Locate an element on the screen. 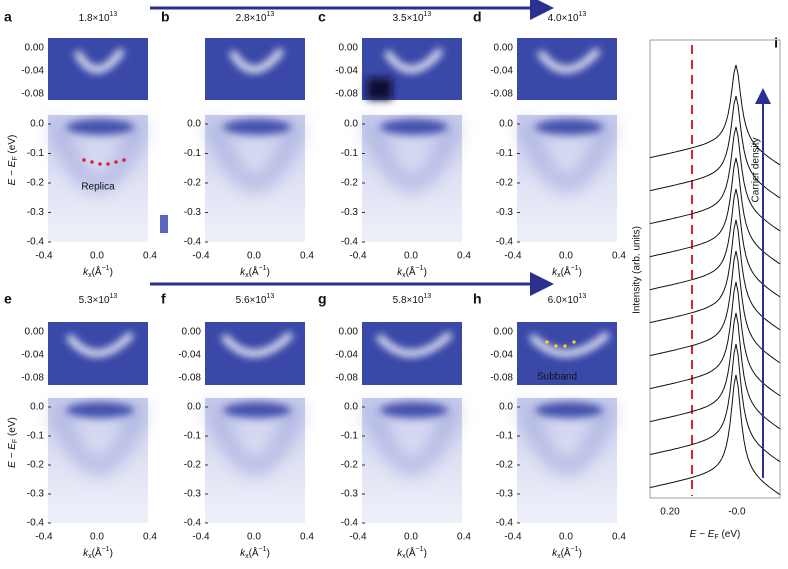  text-part: 5.8×10 is located at coordinates (408, 300).